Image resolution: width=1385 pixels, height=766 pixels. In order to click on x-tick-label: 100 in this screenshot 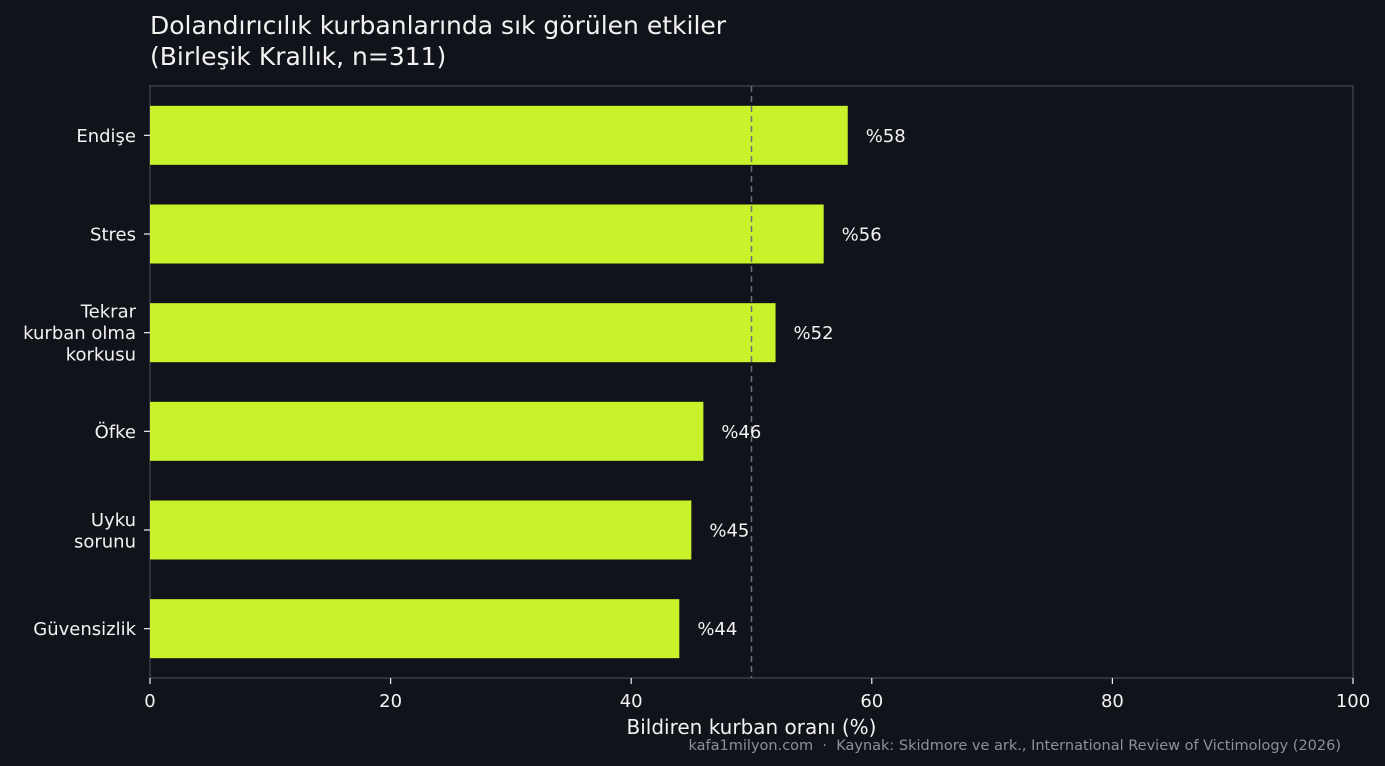, I will do `click(1353, 701)`.